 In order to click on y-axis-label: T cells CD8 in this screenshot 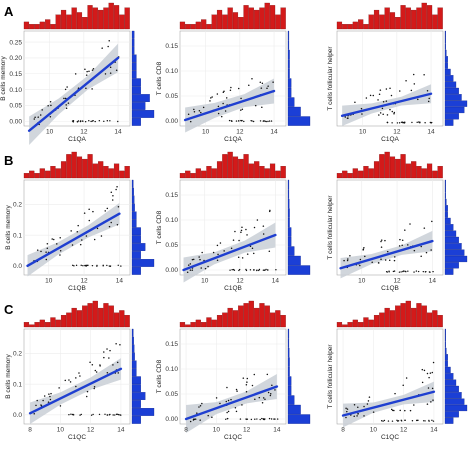, I will do `click(159, 376)`.